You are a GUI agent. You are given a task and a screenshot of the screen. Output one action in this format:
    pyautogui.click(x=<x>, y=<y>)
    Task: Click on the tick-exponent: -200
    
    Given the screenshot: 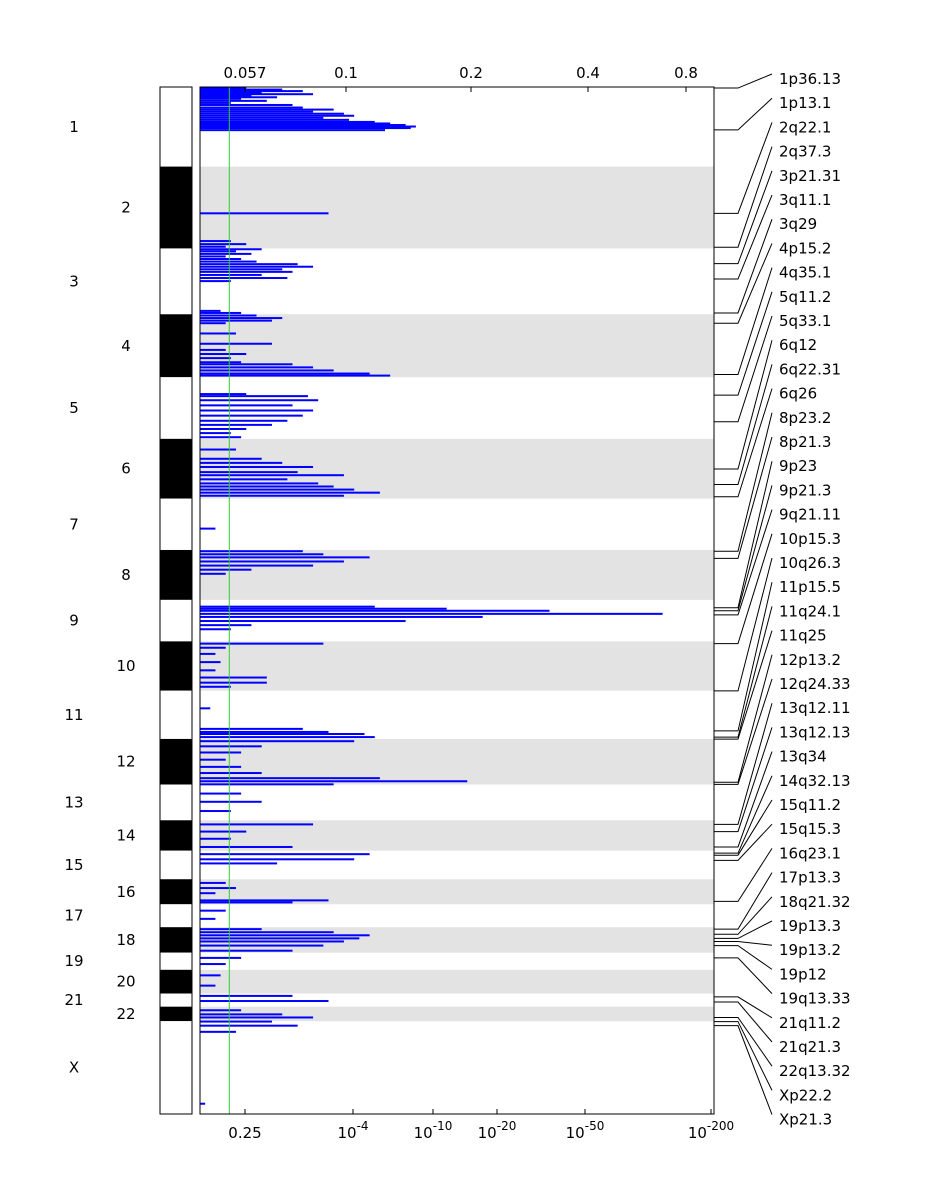 What is the action you would take?
    pyautogui.click(x=720, y=1126)
    